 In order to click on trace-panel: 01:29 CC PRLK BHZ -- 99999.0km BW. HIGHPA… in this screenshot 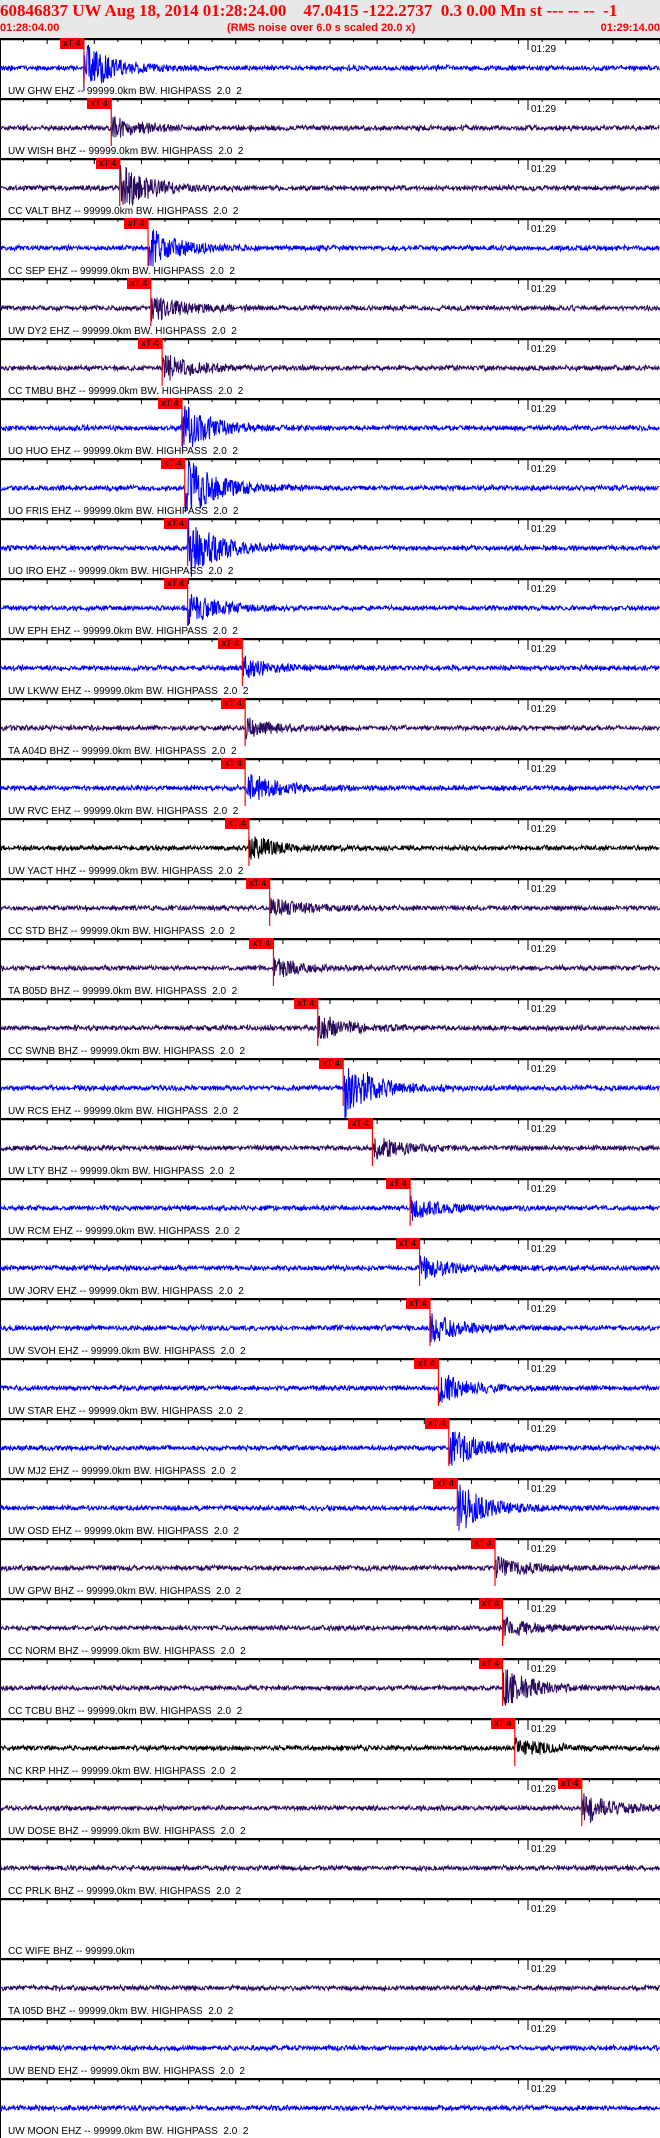, I will do `click(330, 1868)`.